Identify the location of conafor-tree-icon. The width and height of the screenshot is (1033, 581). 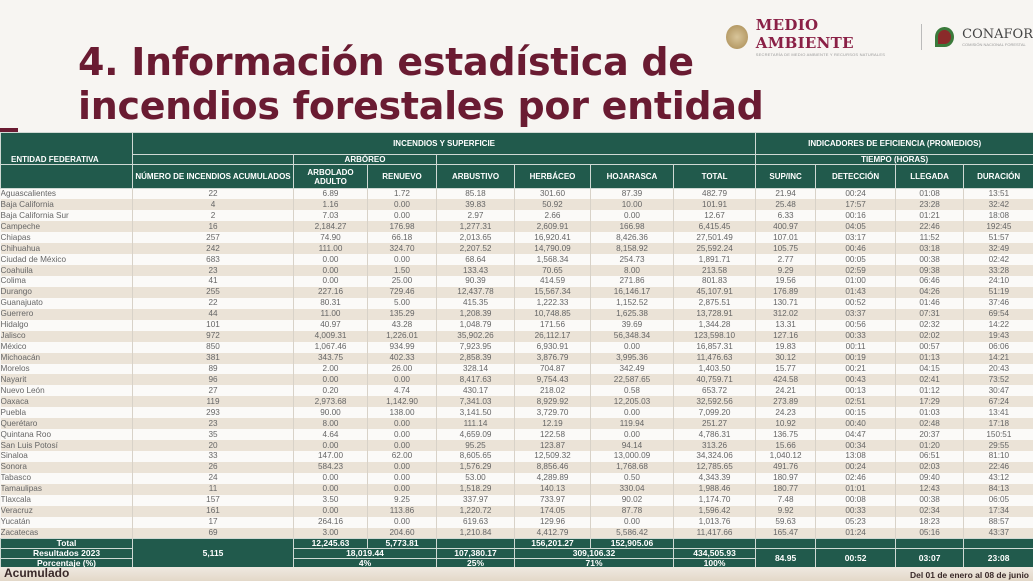
(945, 36).